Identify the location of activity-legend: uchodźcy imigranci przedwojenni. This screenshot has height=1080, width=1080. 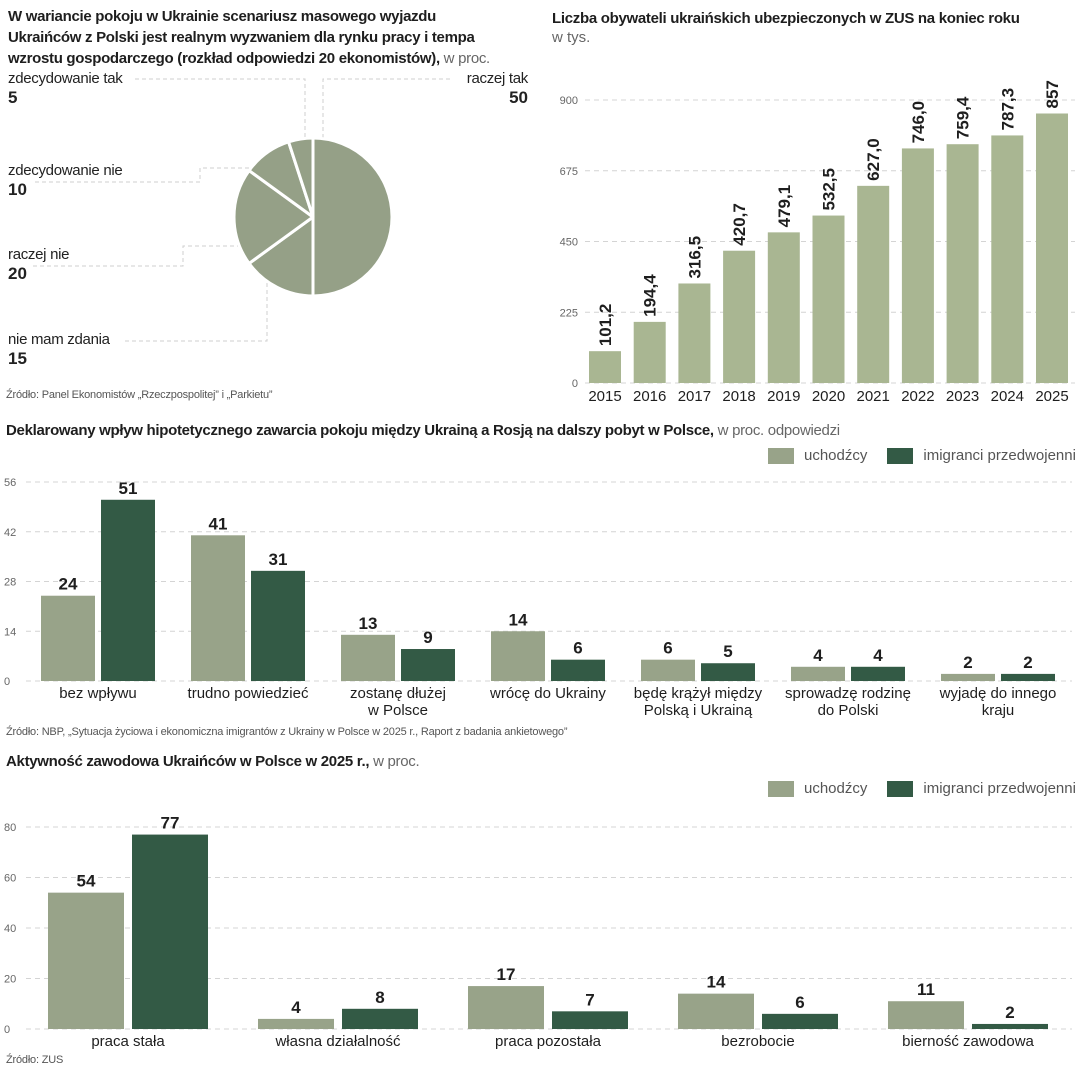
(922, 788).